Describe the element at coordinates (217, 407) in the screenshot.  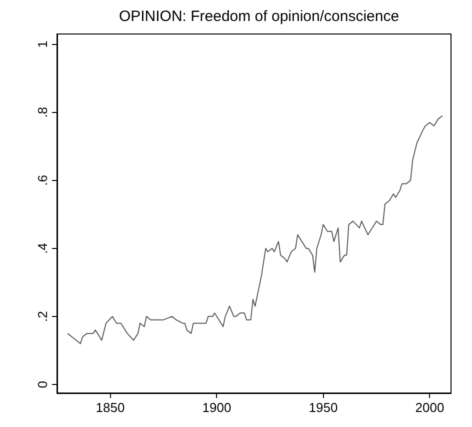
I see `x-tick-label: 1900` at that location.